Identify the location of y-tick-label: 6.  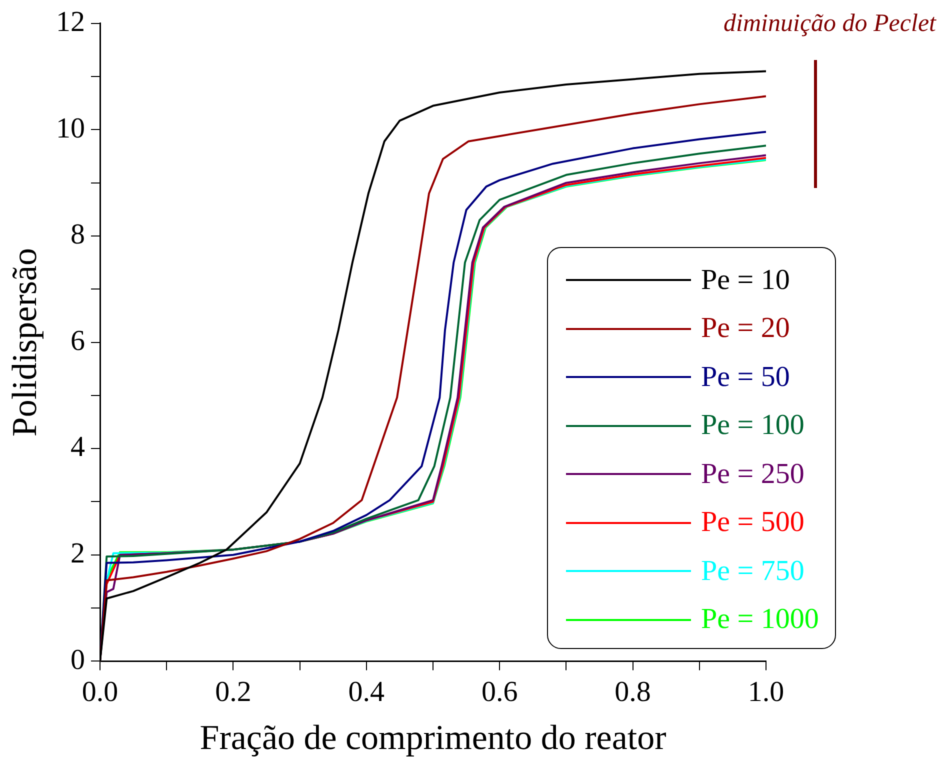
(77, 340).